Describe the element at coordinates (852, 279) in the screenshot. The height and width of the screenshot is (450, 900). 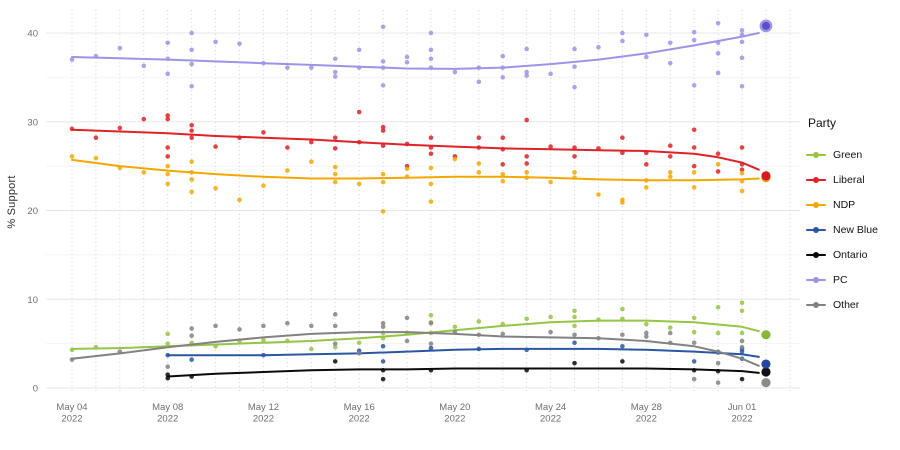
I see `legend-item-pc: PC` at that location.